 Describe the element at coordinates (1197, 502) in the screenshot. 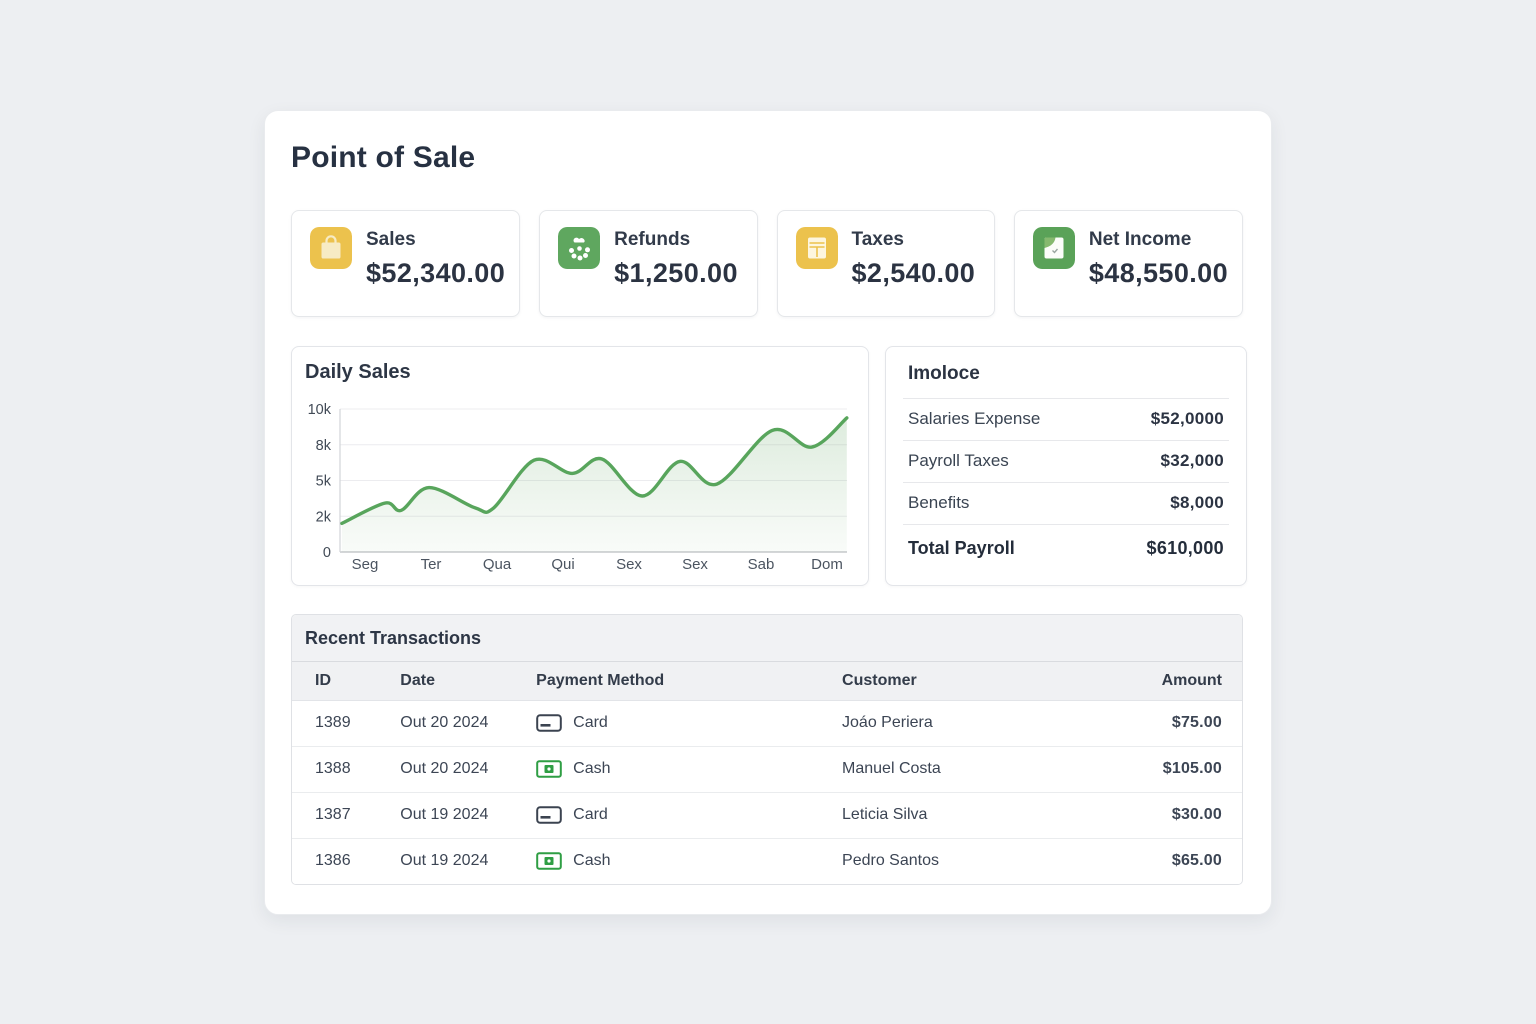

I see `payroll-row-value: $8,000` at that location.